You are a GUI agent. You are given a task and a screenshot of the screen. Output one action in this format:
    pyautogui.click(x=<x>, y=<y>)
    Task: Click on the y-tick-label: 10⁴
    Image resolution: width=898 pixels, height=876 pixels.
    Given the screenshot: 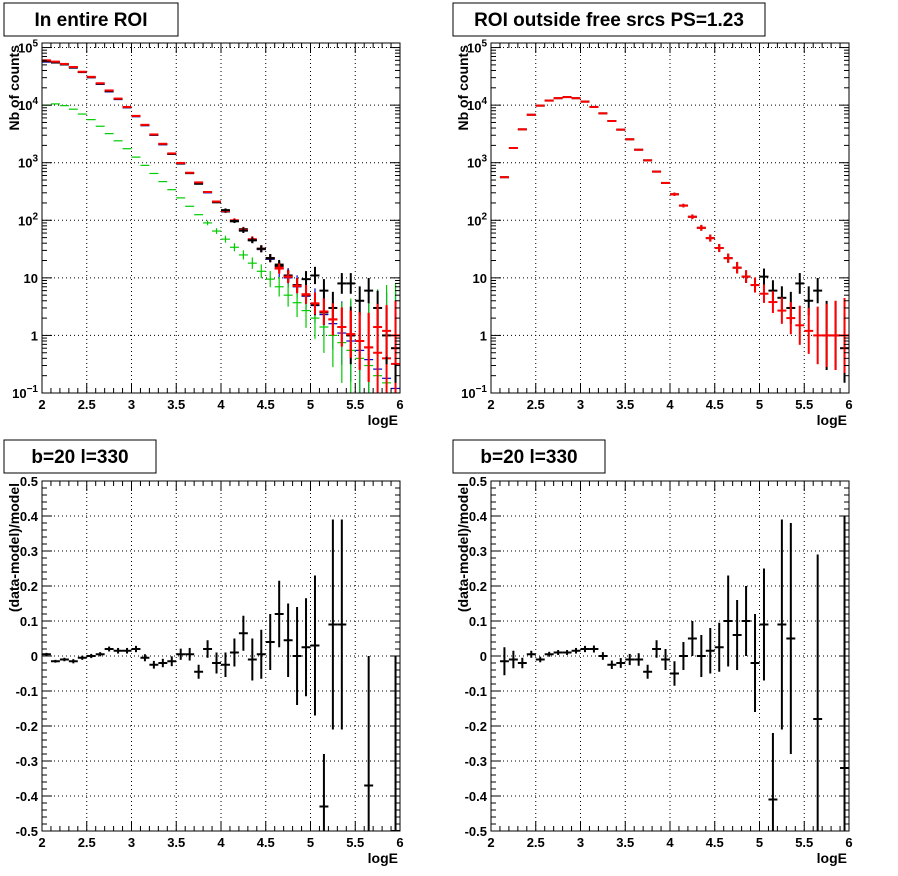 What is the action you would take?
    pyautogui.click(x=28, y=104)
    